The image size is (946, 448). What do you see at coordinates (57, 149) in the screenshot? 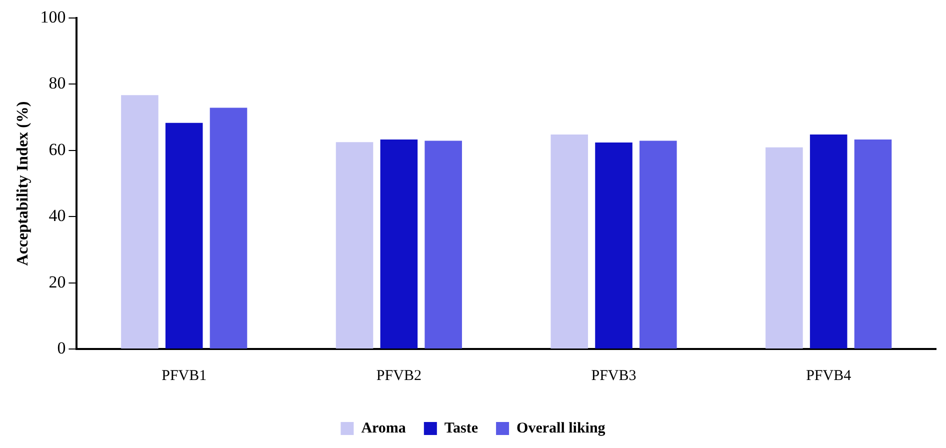
I see `y-tick-label: 60` at bounding box center [57, 149].